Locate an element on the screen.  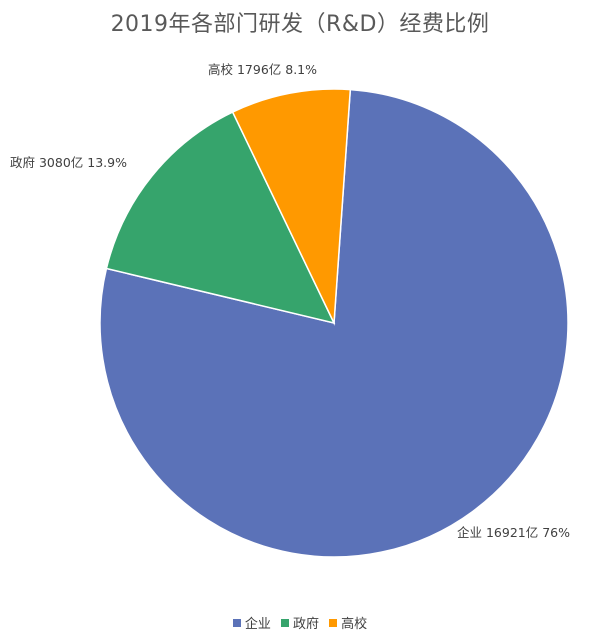
legend-swatch-enterprise is located at coordinates (236, 623).